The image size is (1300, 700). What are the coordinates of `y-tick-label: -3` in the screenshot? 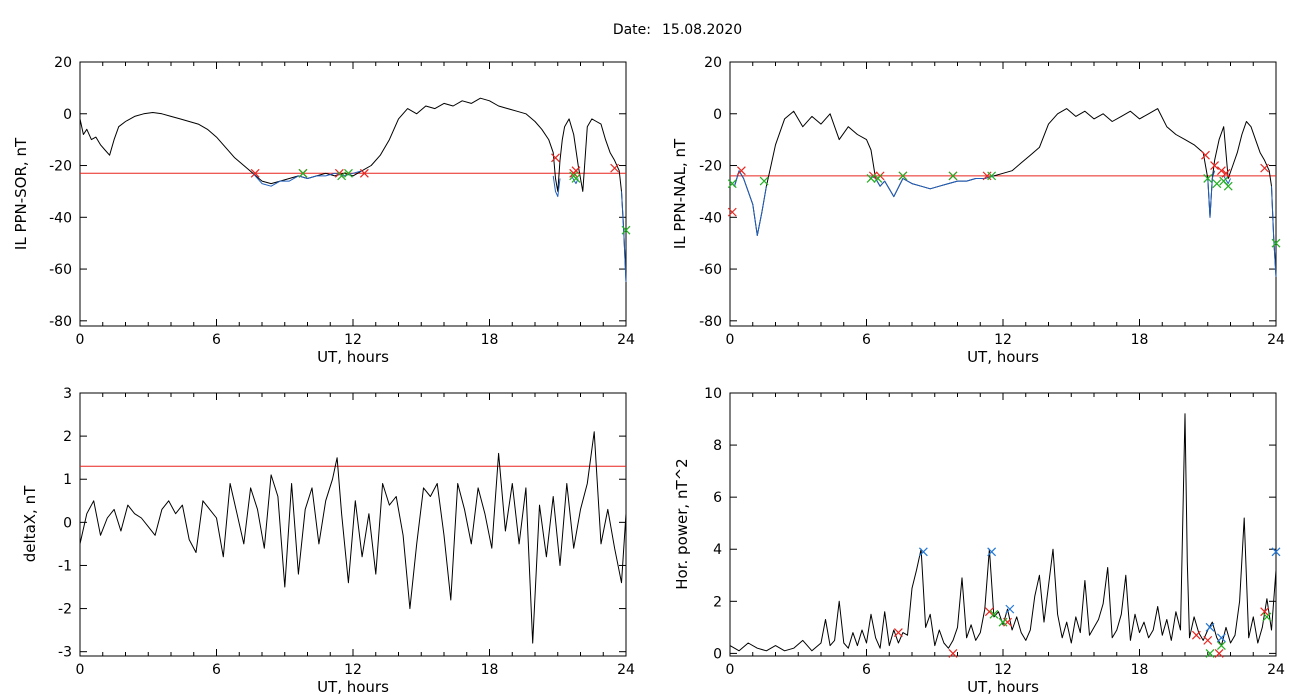 It's located at (65, 653).